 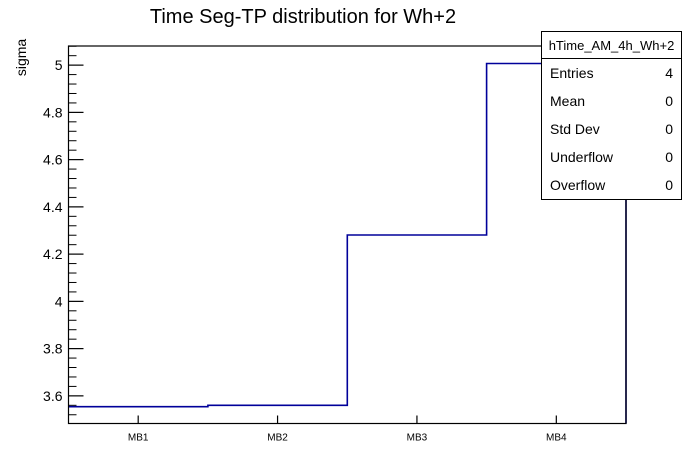 I want to click on stats-row: Underflow 0, so click(x=611, y=157).